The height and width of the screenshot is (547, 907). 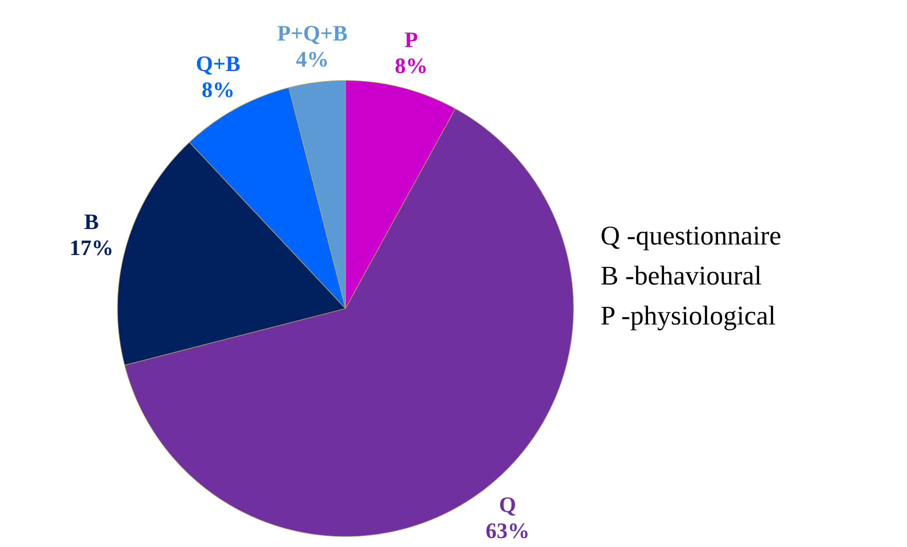 I want to click on data-label: 17%, so click(x=92, y=247).